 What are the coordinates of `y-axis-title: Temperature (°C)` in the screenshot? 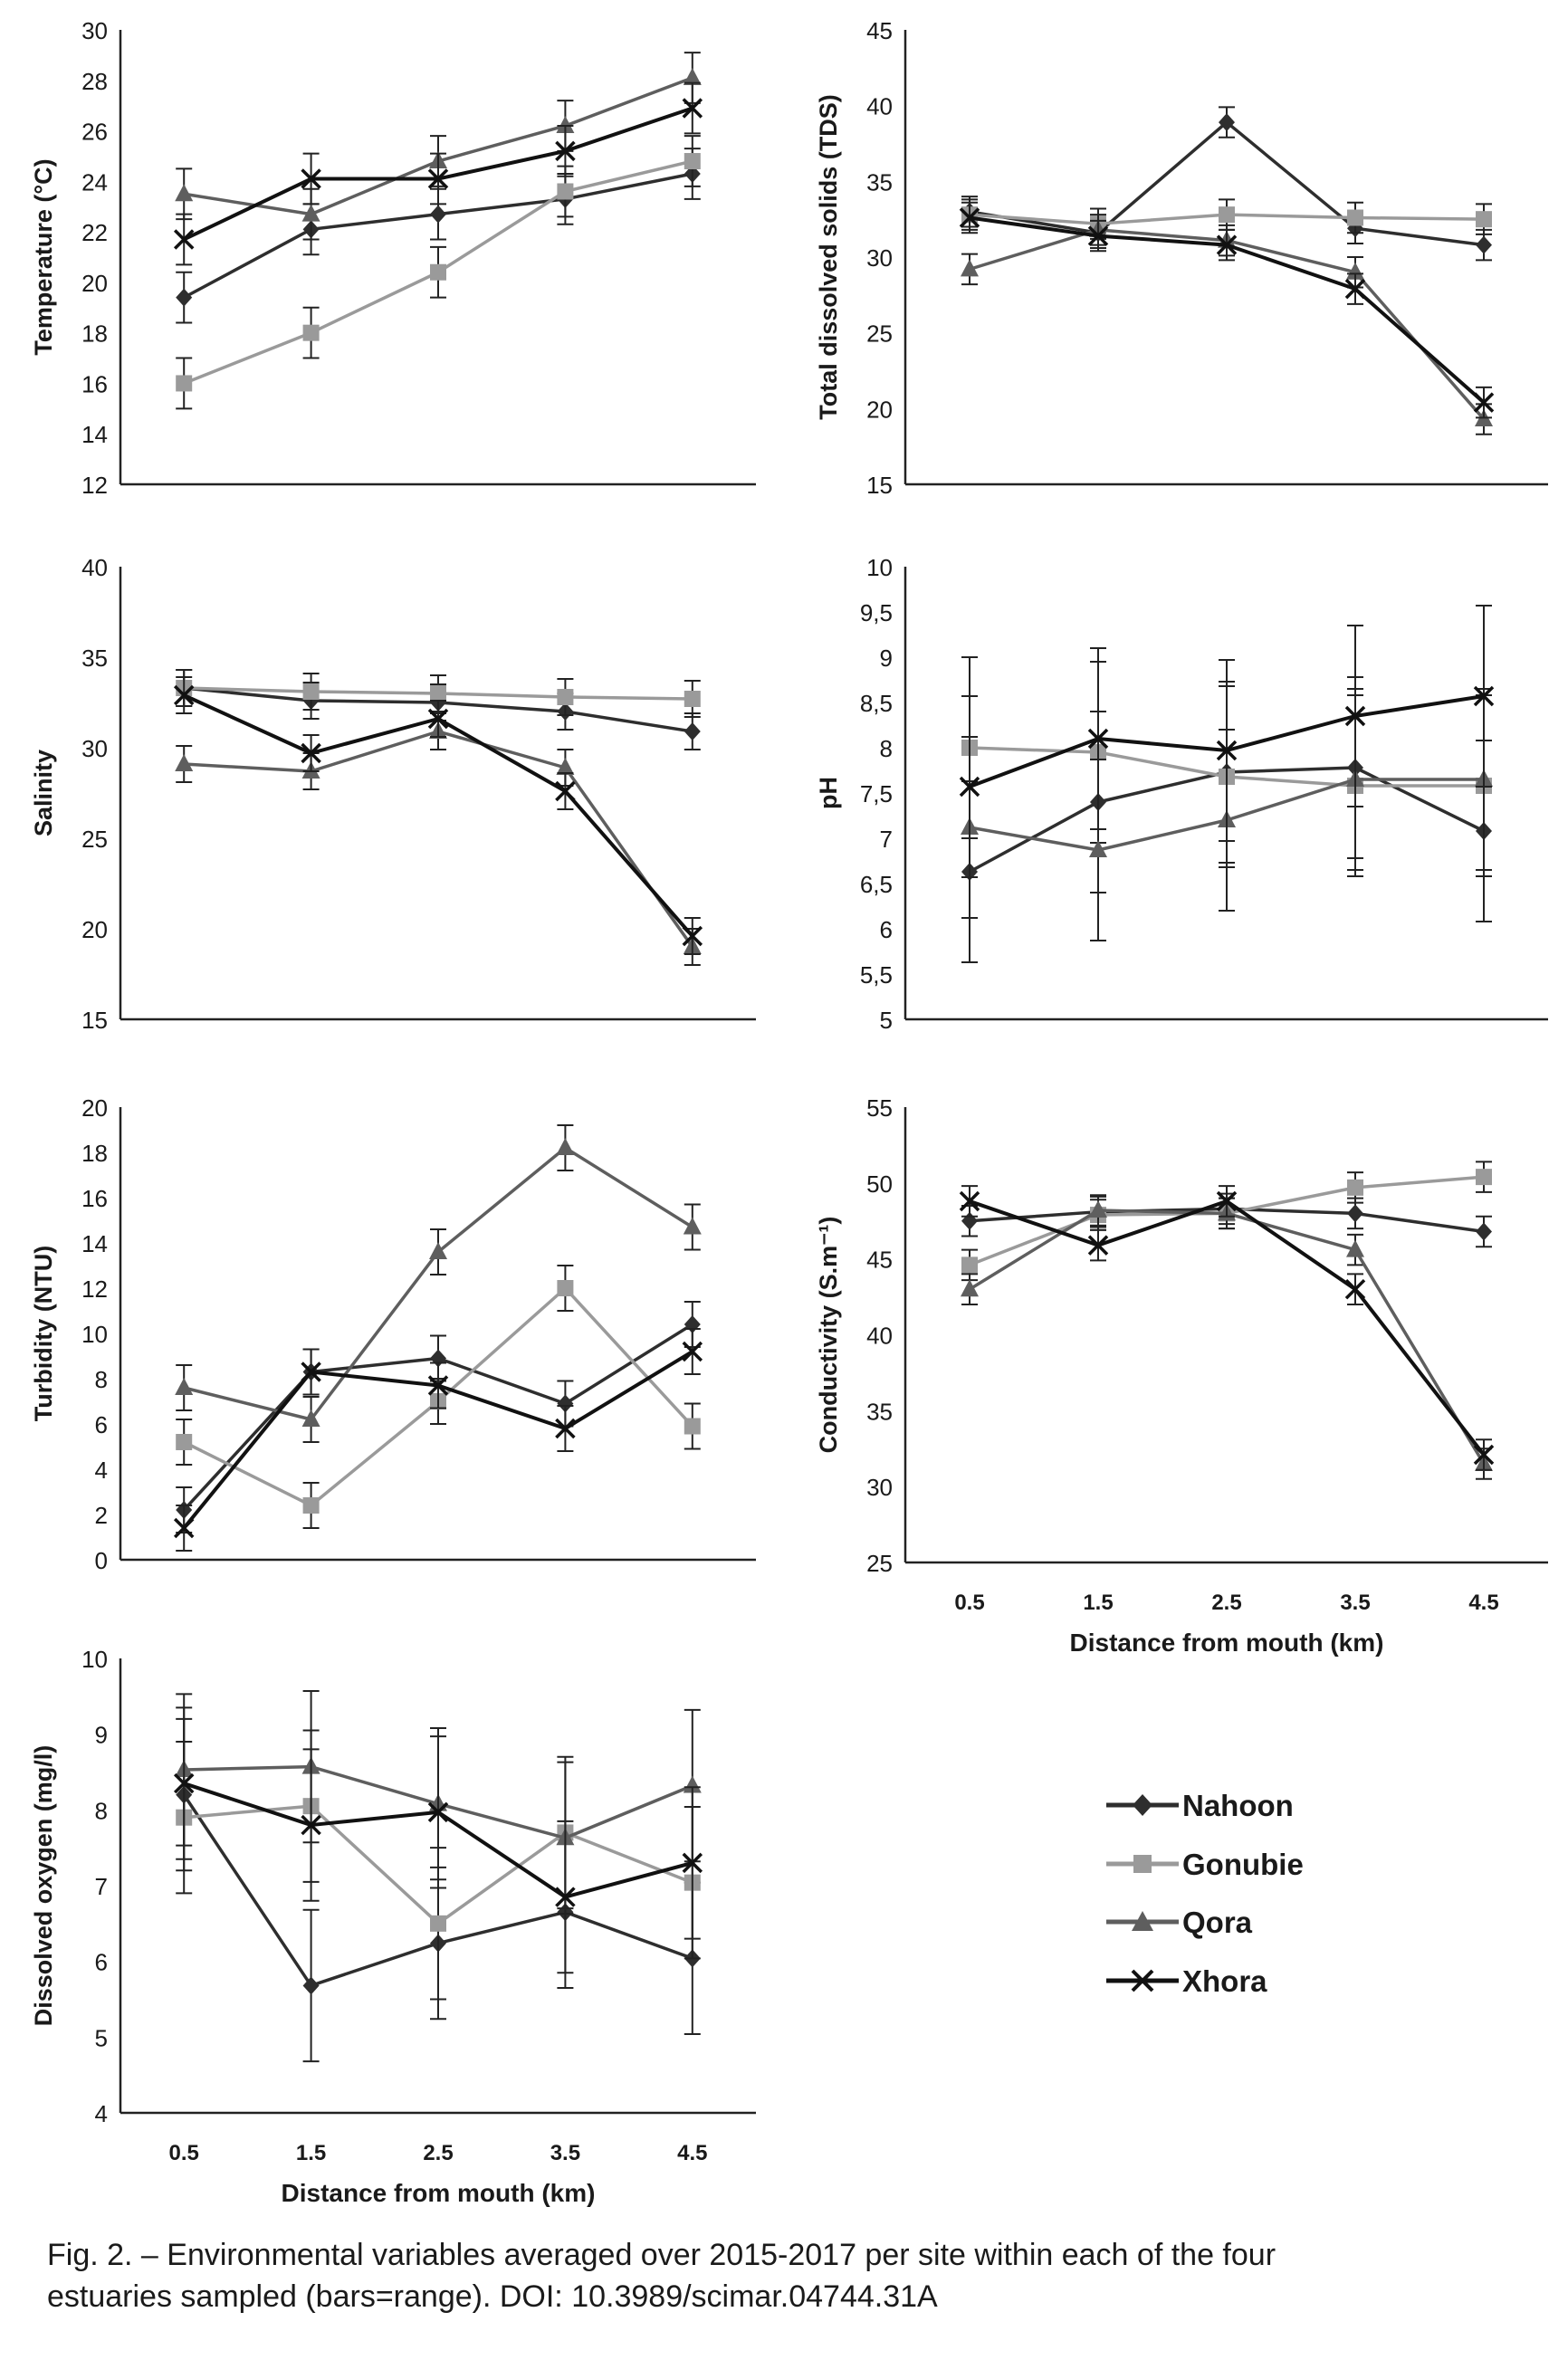 It's located at (43, 257).